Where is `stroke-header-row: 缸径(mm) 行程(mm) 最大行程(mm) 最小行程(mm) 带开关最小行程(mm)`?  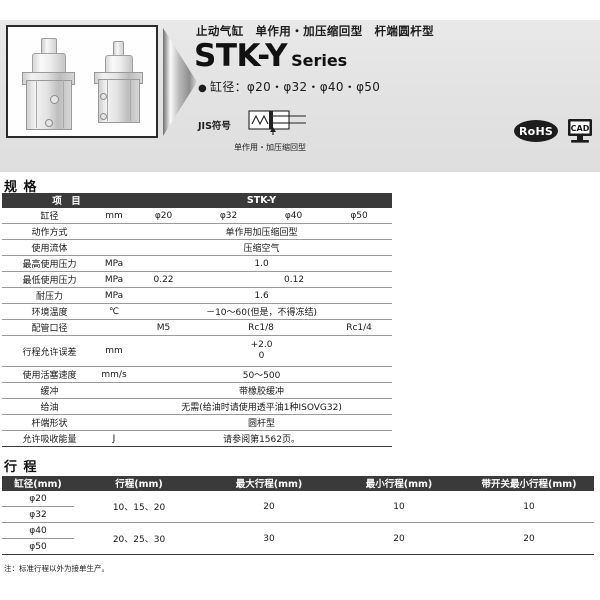
stroke-header-row: 缸径(mm) 行程(mm) 最大行程(mm) 最小行程(mm) 带开关最小行程(mm) is located at coordinates (298, 483).